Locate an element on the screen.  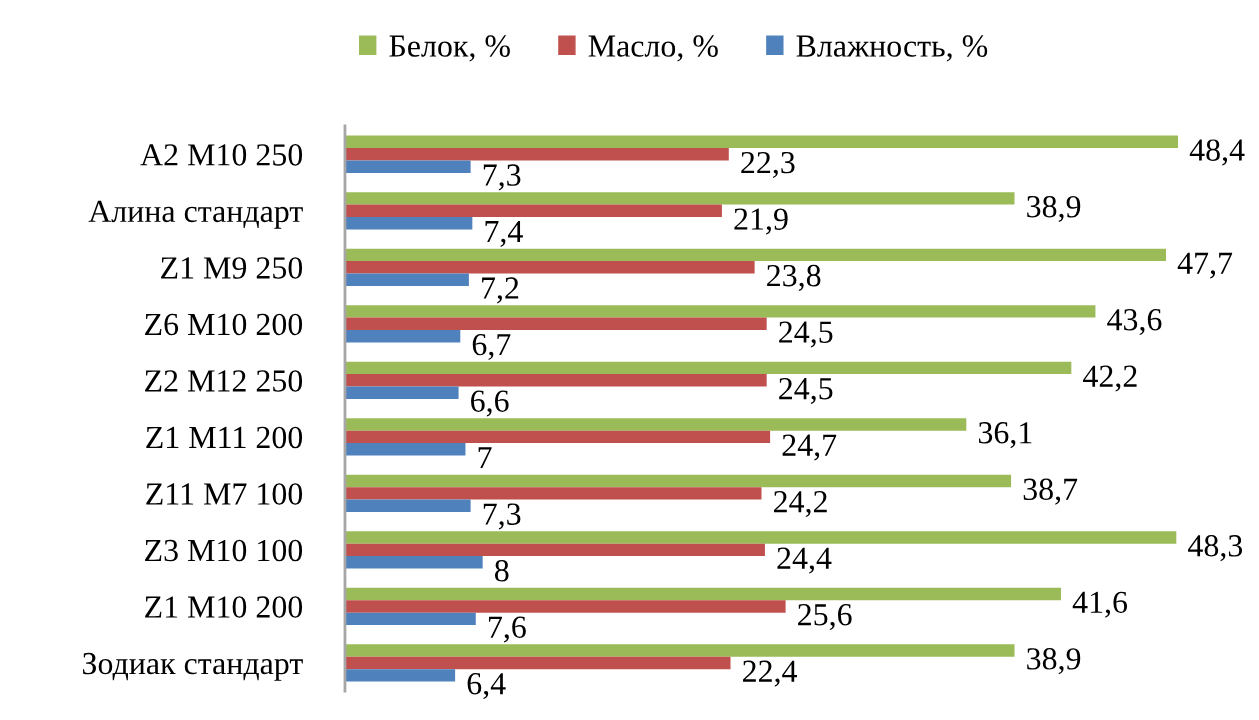
data-label: 8 is located at coordinates (501, 570).